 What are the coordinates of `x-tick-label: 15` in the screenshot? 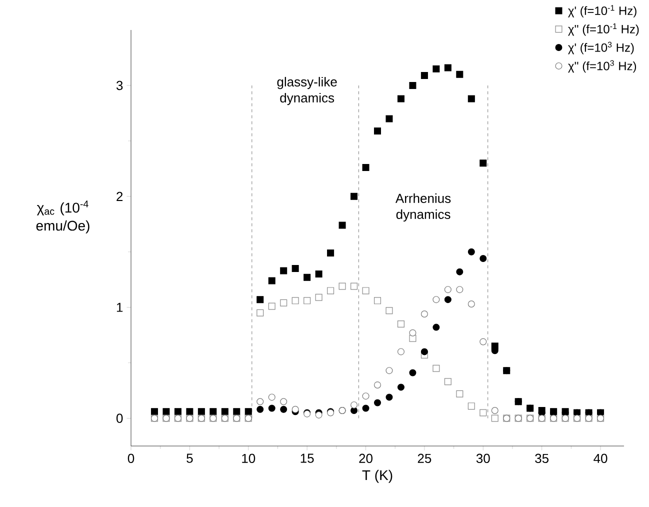 It's located at (307, 458).